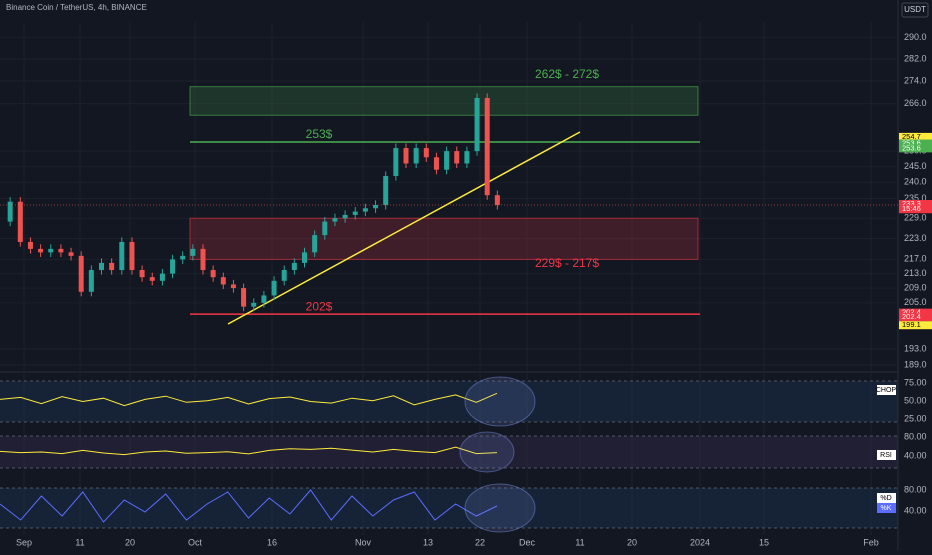 The width and height of the screenshot is (932, 555). Describe the element at coordinates (915, 455) in the screenshot. I see `panel-tick-label: 40.00` at that location.